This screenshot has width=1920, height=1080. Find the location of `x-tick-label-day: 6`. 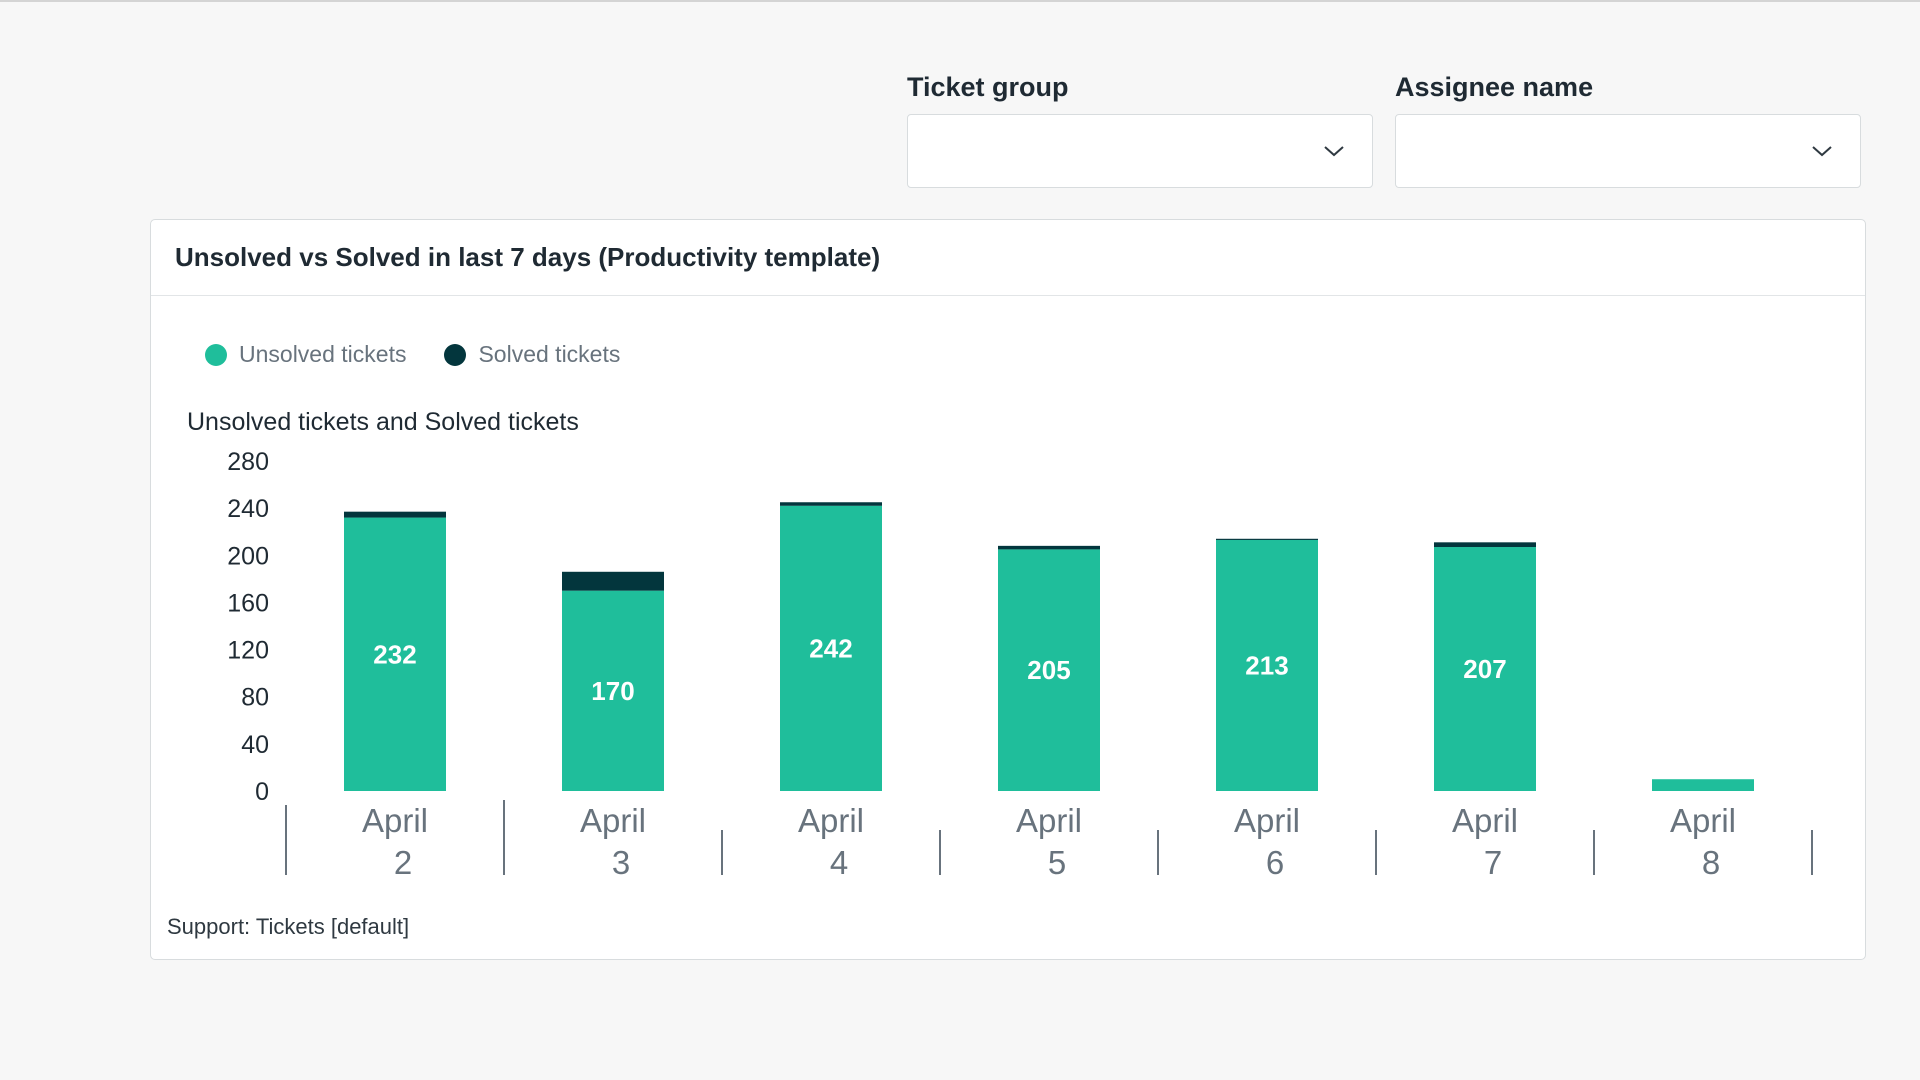

x-tick-label-day: 6 is located at coordinates (1275, 862).